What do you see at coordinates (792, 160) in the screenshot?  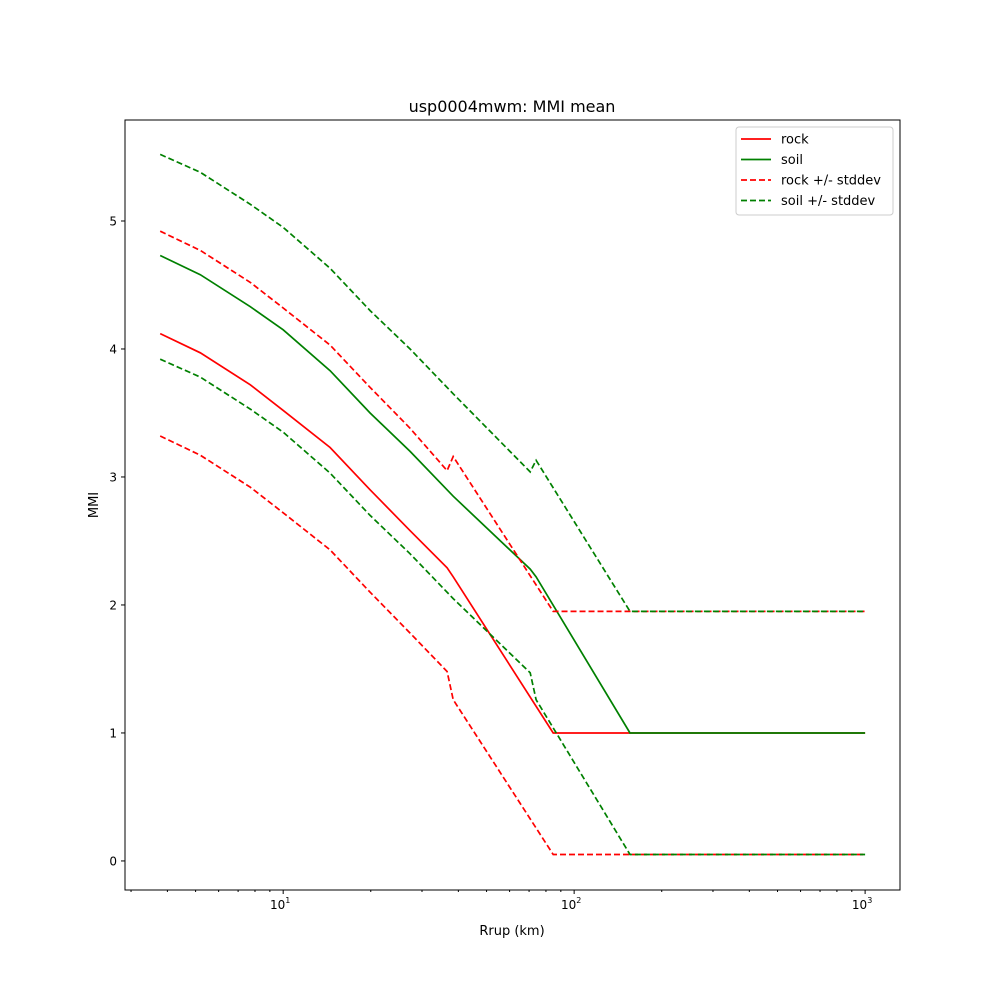 I see `legend-label: soil` at bounding box center [792, 160].